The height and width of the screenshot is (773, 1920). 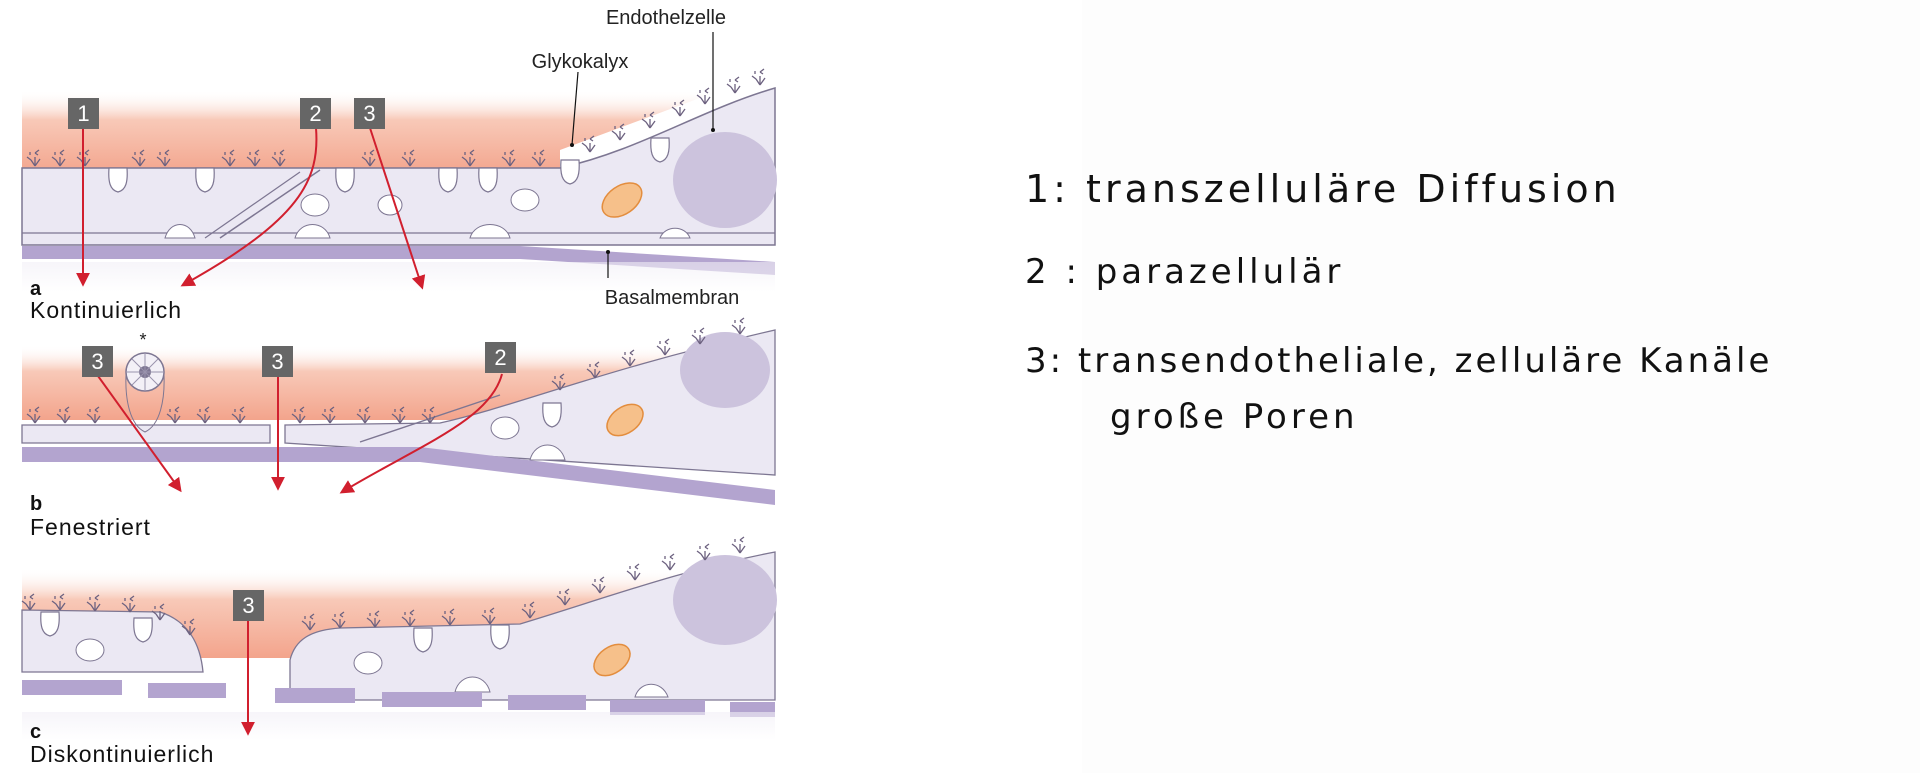 I want to click on marker-2-b: 2, so click(x=500, y=357).